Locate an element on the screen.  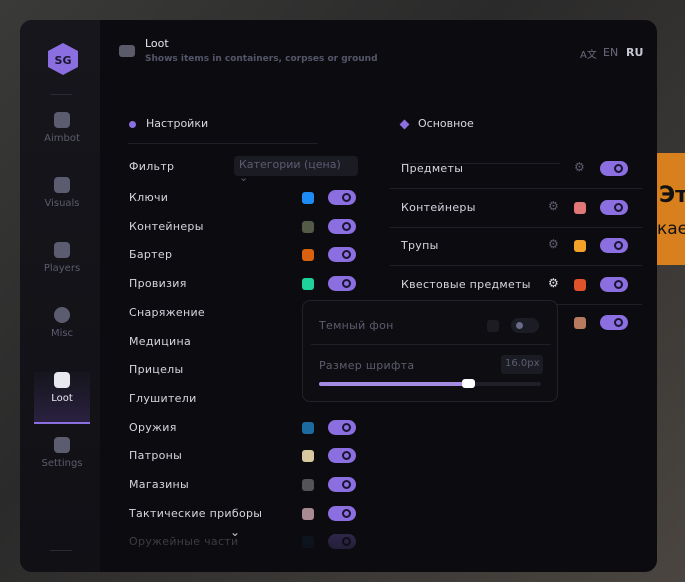
sidebar-item-label: Misc is located at coordinates (62, 333).